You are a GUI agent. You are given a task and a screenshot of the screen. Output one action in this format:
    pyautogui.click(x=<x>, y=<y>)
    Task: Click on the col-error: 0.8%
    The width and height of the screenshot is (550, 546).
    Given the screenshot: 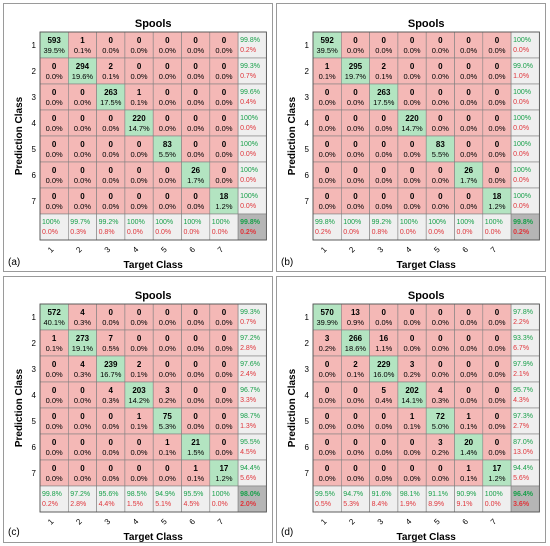 What is the action you would take?
    pyautogui.click(x=380, y=232)
    